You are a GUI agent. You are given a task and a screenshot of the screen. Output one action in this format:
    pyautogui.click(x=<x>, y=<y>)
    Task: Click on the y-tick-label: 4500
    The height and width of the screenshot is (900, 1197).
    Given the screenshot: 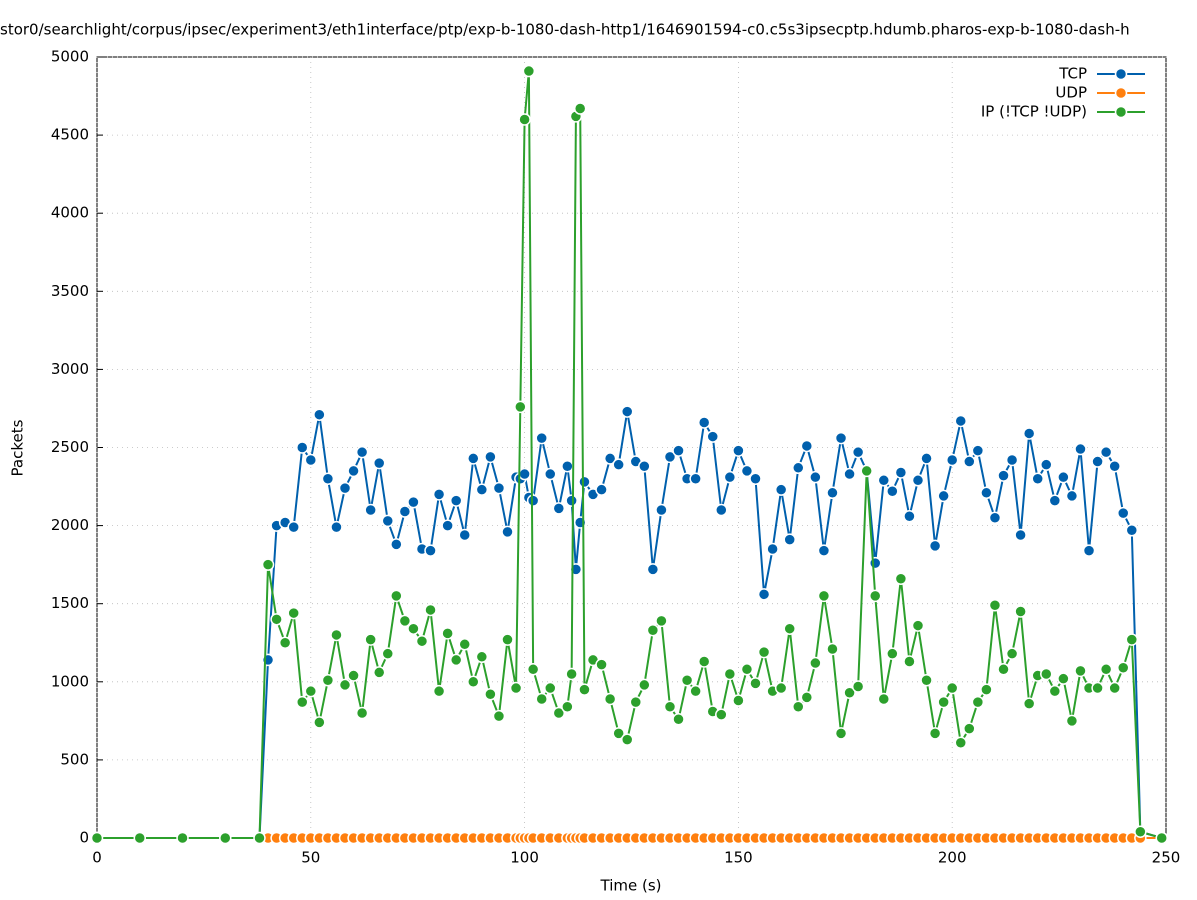 What is the action you would take?
    pyautogui.click(x=70, y=135)
    